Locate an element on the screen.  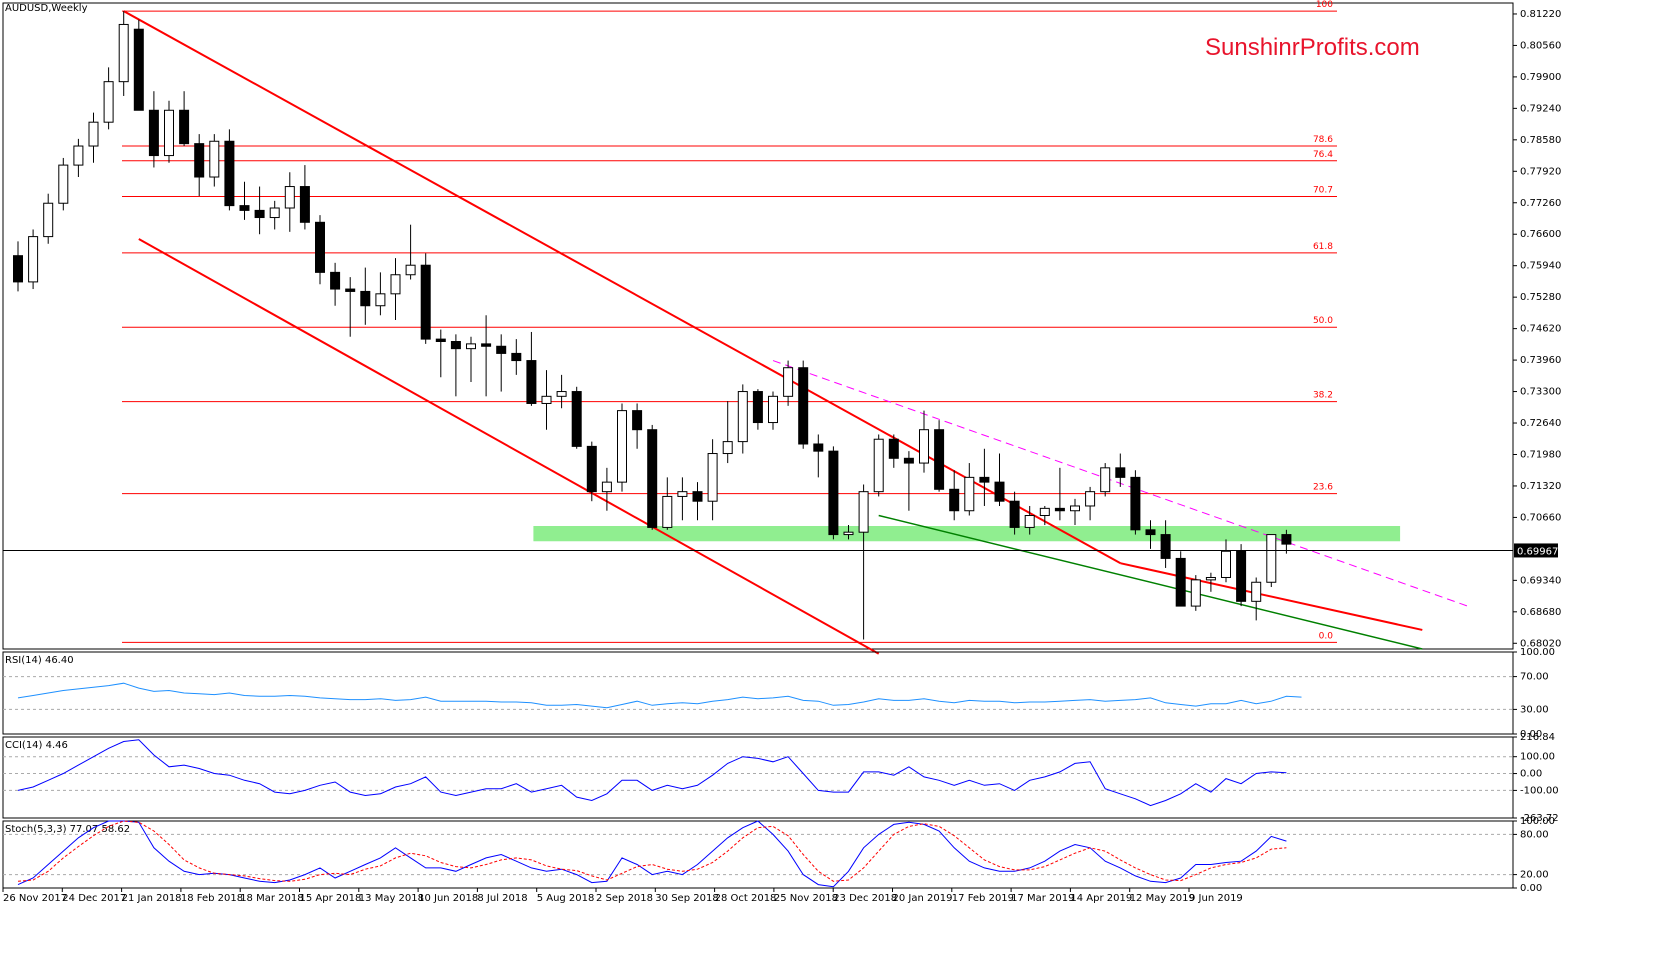
stoch-series-line is located at coordinates (652, 854).